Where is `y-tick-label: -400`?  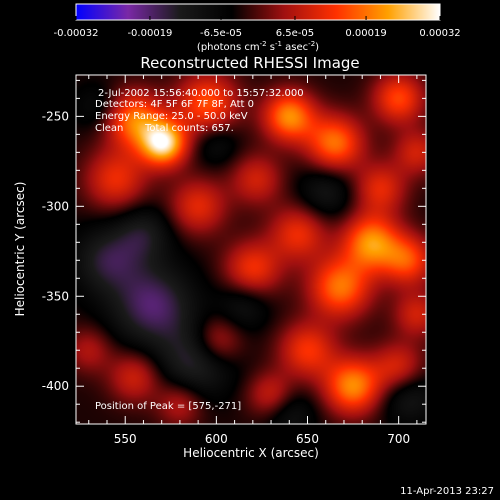 y-tick-label: -400 is located at coordinates (55, 386).